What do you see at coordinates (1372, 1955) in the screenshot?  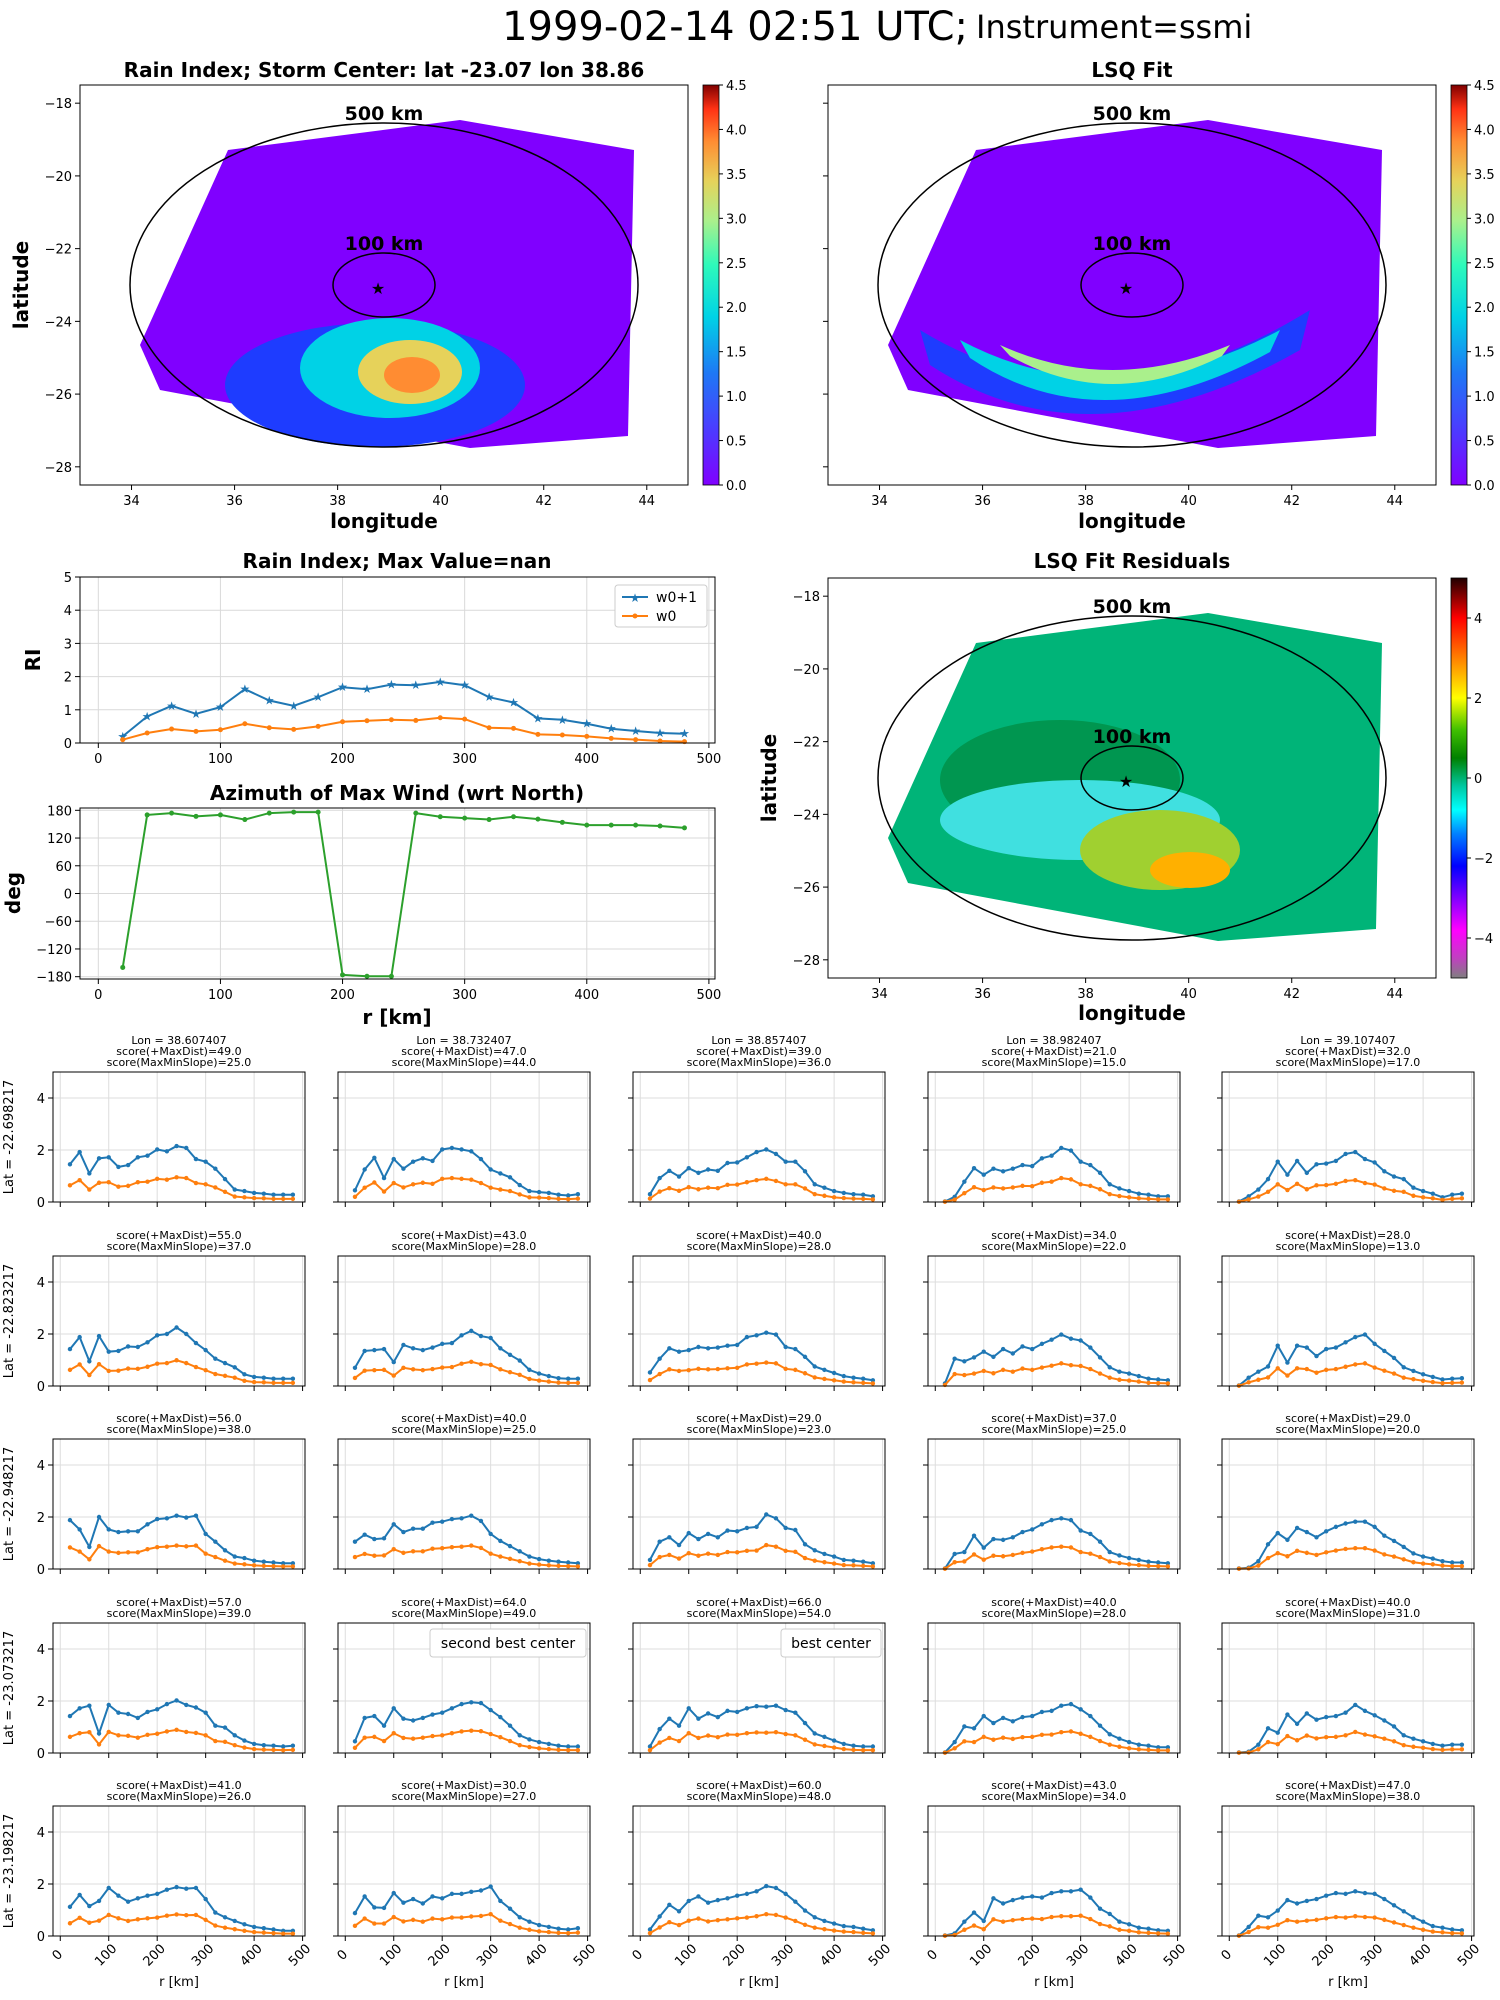 I see `x-tick-label: 300` at bounding box center [1372, 1955].